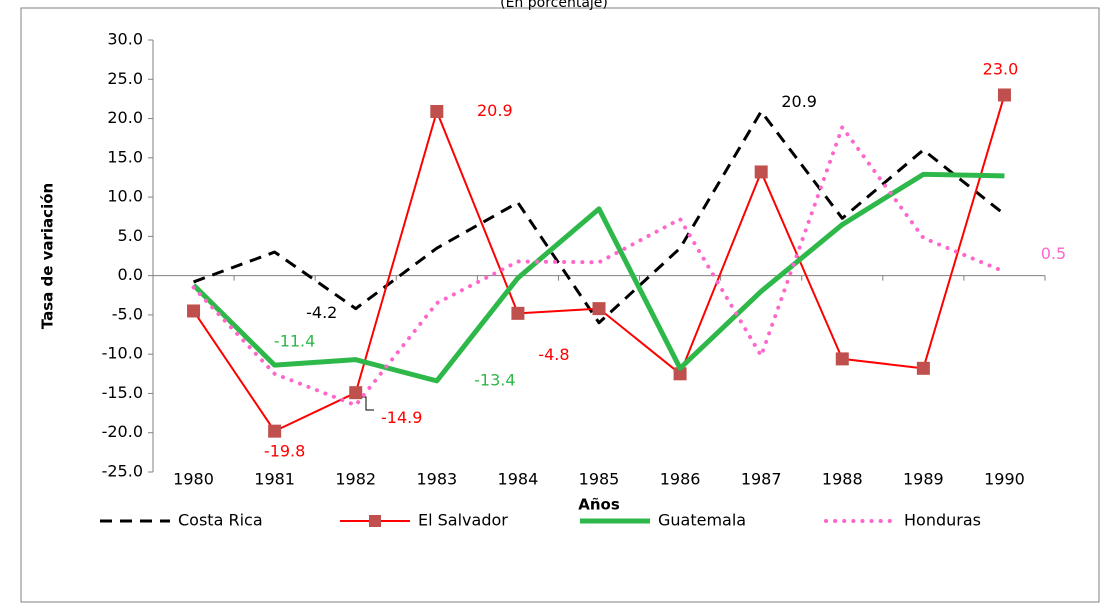  What do you see at coordinates (463, 520) in the screenshot?
I see `legend-label: El Salvador` at bounding box center [463, 520].